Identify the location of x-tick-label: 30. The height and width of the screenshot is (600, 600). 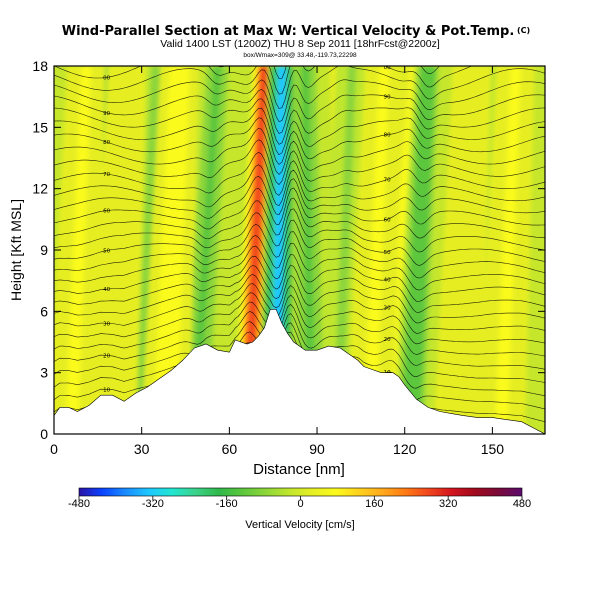
(142, 449).